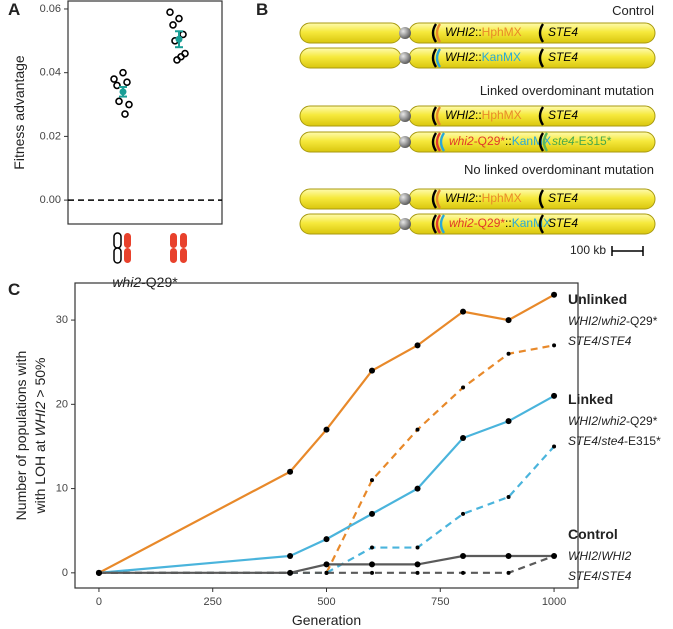 The image size is (673, 629). What do you see at coordinates (126, 282) in the screenshot?
I see `text-run: whi2` at bounding box center [126, 282].